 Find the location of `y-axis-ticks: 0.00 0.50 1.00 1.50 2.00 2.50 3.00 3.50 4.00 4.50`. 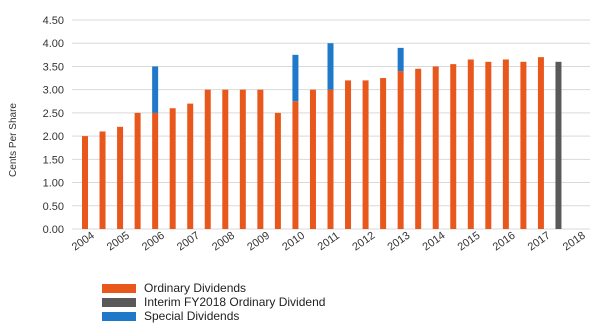

y-axis-ticks: 0.00 0.50 1.00 1.50 2.00 2.50 3.00 3.50 4.00 4.50 is located at coordinates (53, 125).